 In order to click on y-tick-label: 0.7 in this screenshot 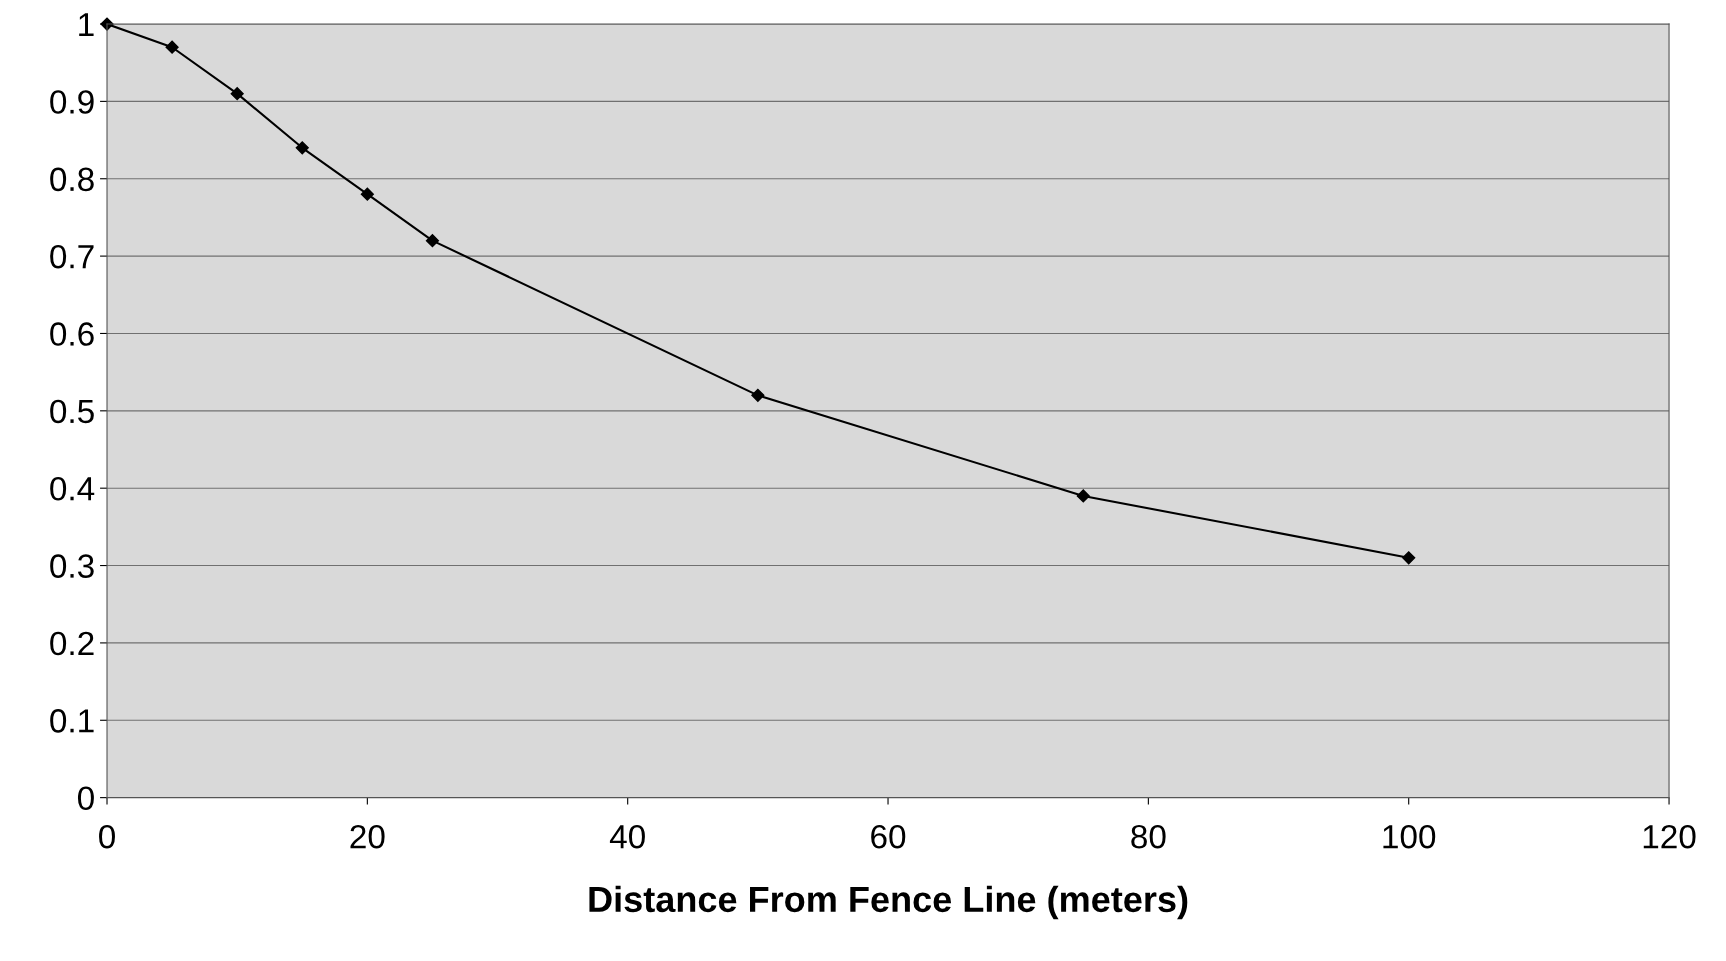, I will do `click(72, 256)`.